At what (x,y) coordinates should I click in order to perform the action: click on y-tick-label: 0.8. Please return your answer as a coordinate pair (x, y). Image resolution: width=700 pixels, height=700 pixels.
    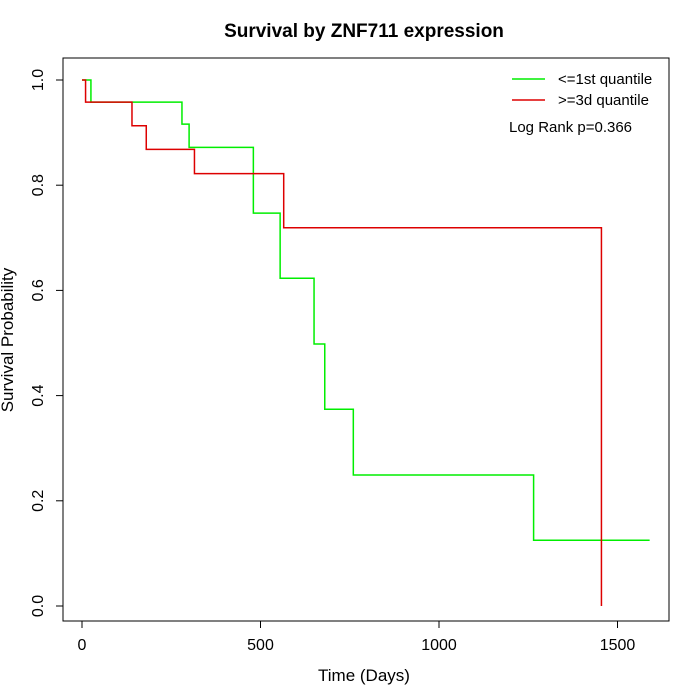
    Looking at the image, I should click on (38, 185).